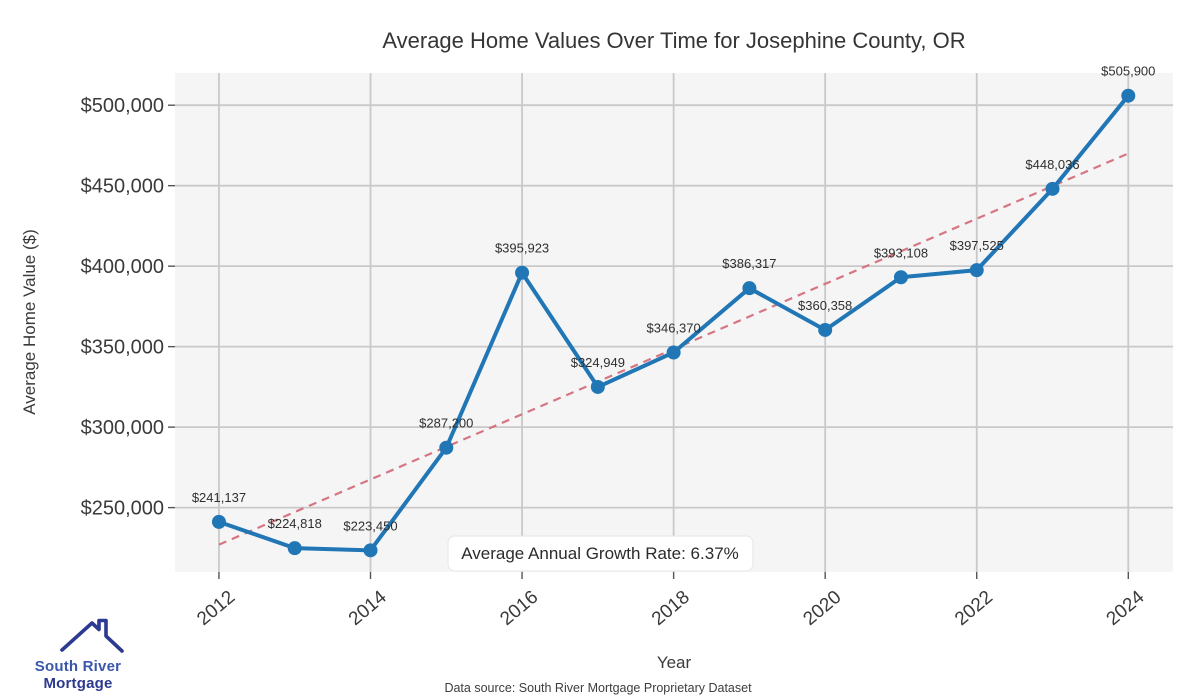  I want to click on data-point-label: $287,200, so click(446, 423).